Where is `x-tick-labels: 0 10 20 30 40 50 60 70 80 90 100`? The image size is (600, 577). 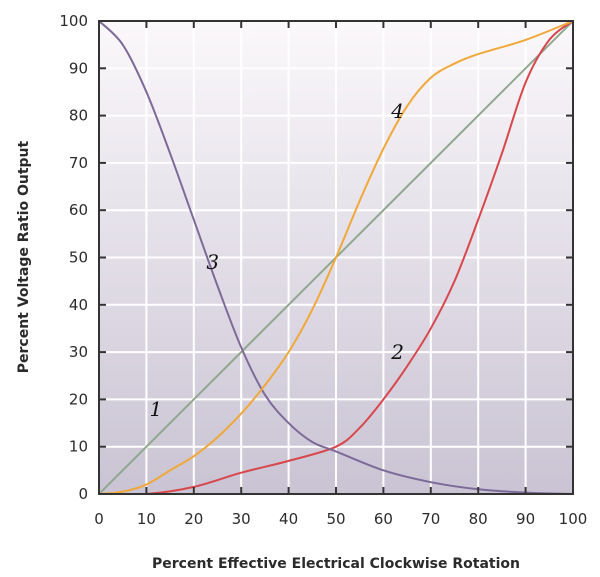 x-tick-labels: 0 10 20 30 40 50 60 70 80 90 100 is located at coordinates (340, 519).